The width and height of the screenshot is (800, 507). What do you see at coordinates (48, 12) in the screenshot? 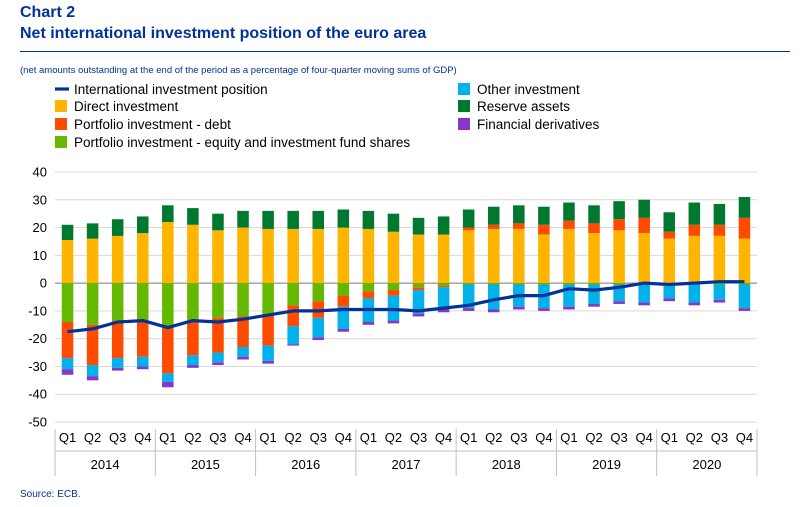
I see `chart-number: Chart 2` at bounding box center [48, 12].